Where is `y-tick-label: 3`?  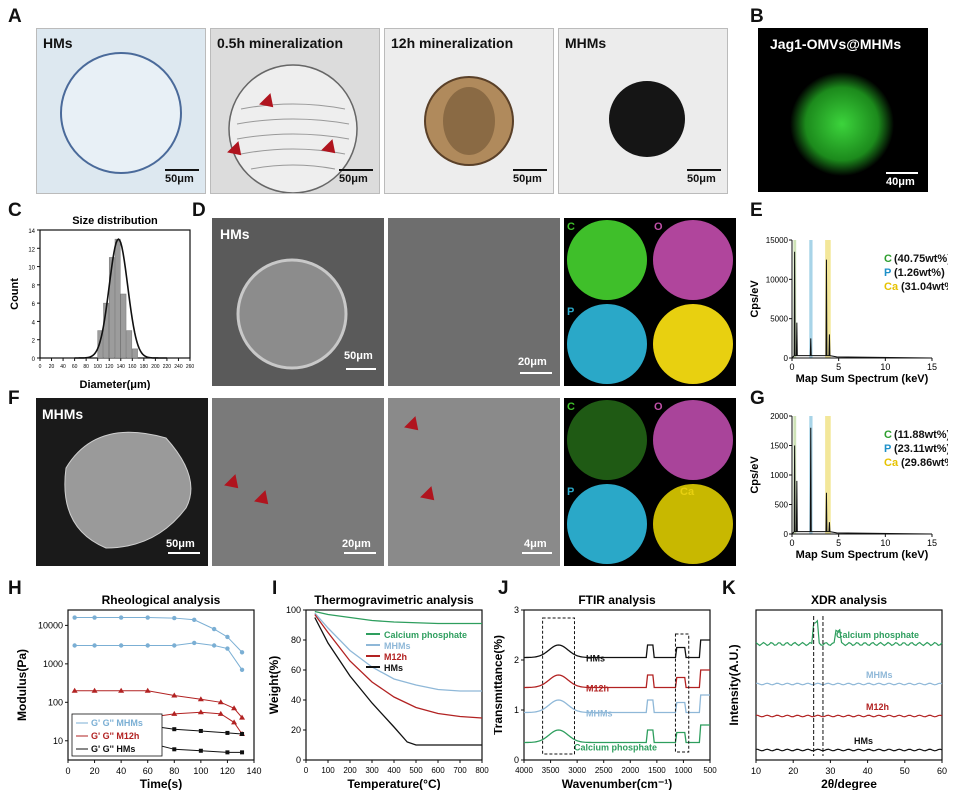 y-tick-label: 3 is located at coordinates (516, 610).